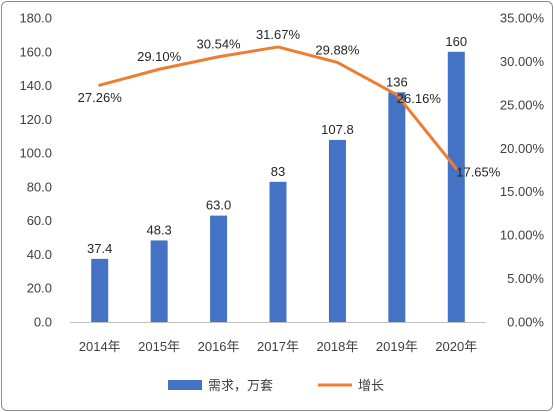 This screenshot has height=412, width=554. Describe the element at coordinates (35, 153) in the screenshot. I see `left-axis-tick-label: 100.0` at that location.